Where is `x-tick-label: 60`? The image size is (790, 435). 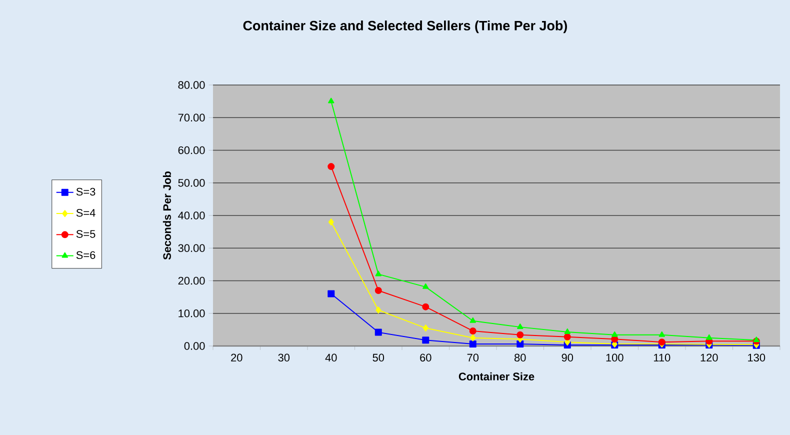
x-tick-label: 60 is located at coordinates (426, 358).